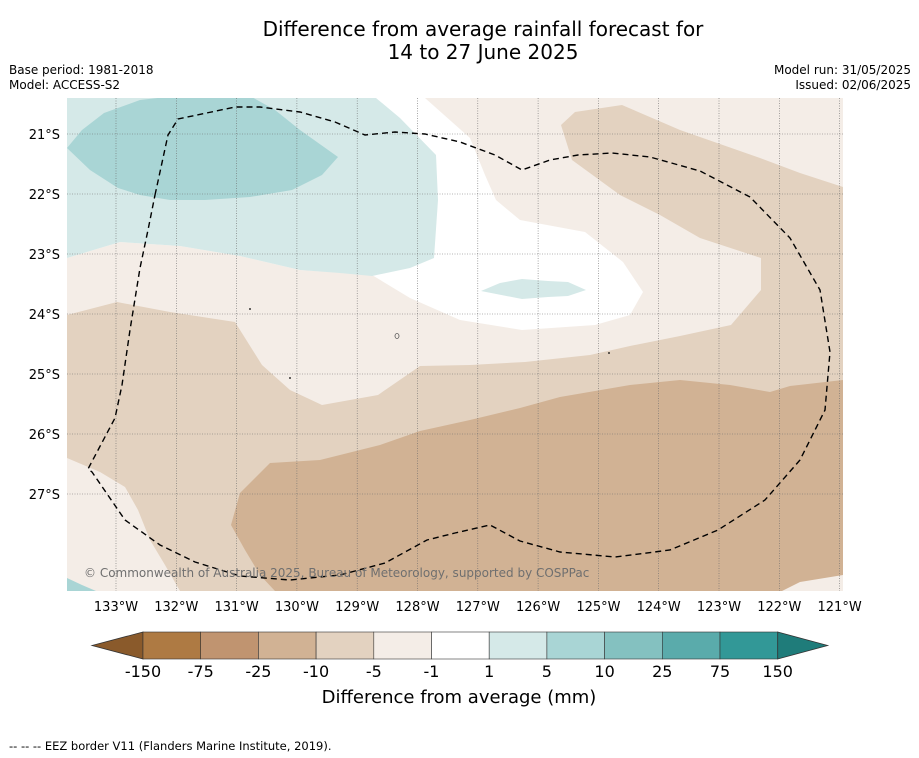 The image size is (919, 758). Describe the element at coordinates (483, 52) in the screenshot. I see `title-line-2: 14 to 27 June 2025` at that location.